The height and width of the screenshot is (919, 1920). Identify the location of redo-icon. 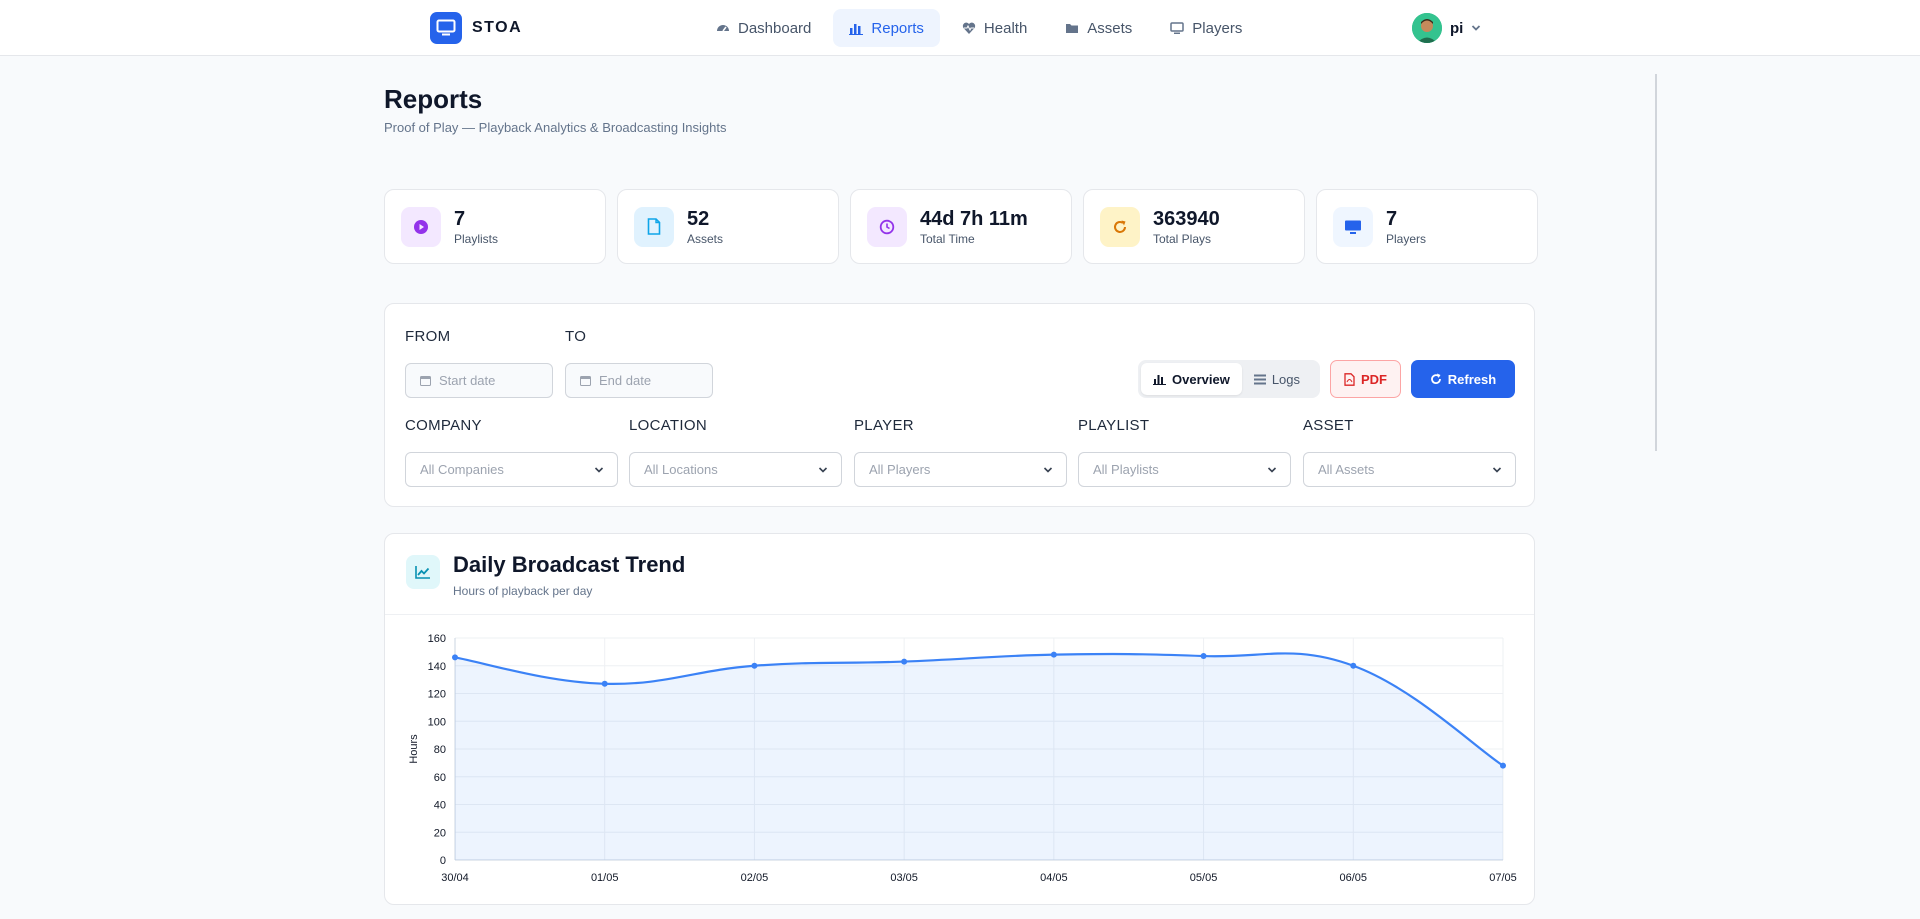
(1120, 226).